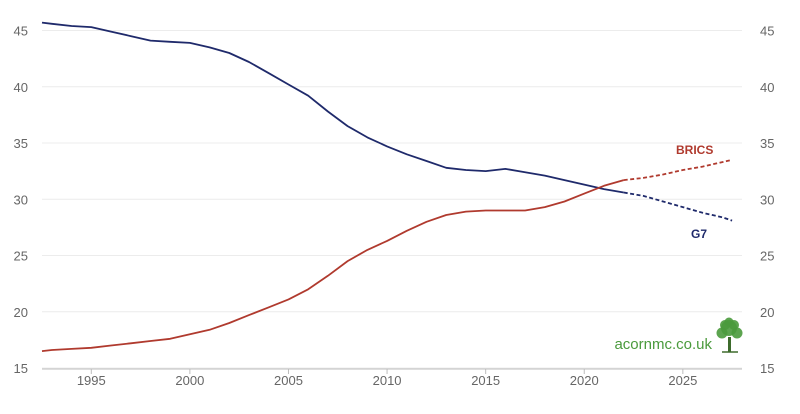  I want to click on x-tick-label: 1995, so click(91, 380).